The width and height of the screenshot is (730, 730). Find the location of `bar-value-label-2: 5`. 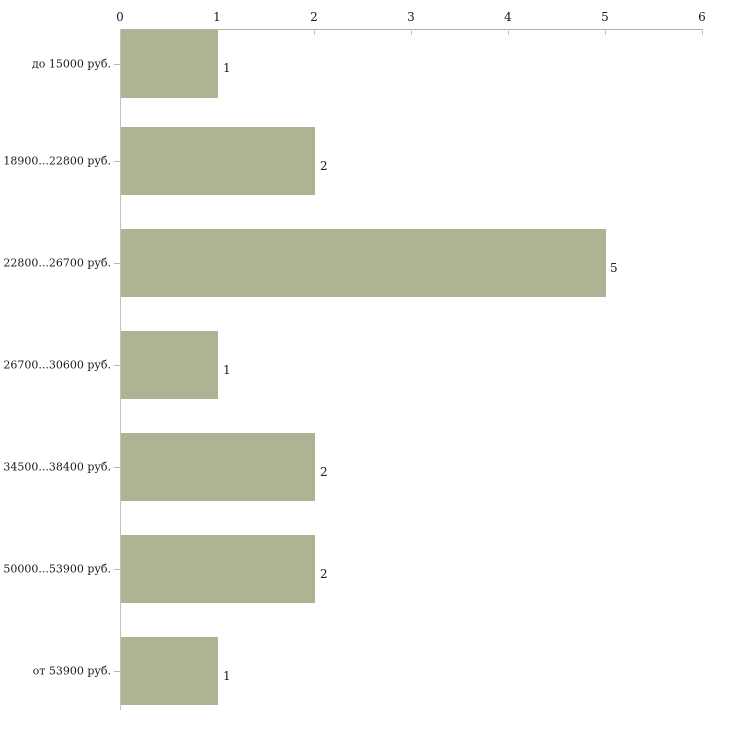

bar-value-label-2: 5 is located at coordinates (614, 268).